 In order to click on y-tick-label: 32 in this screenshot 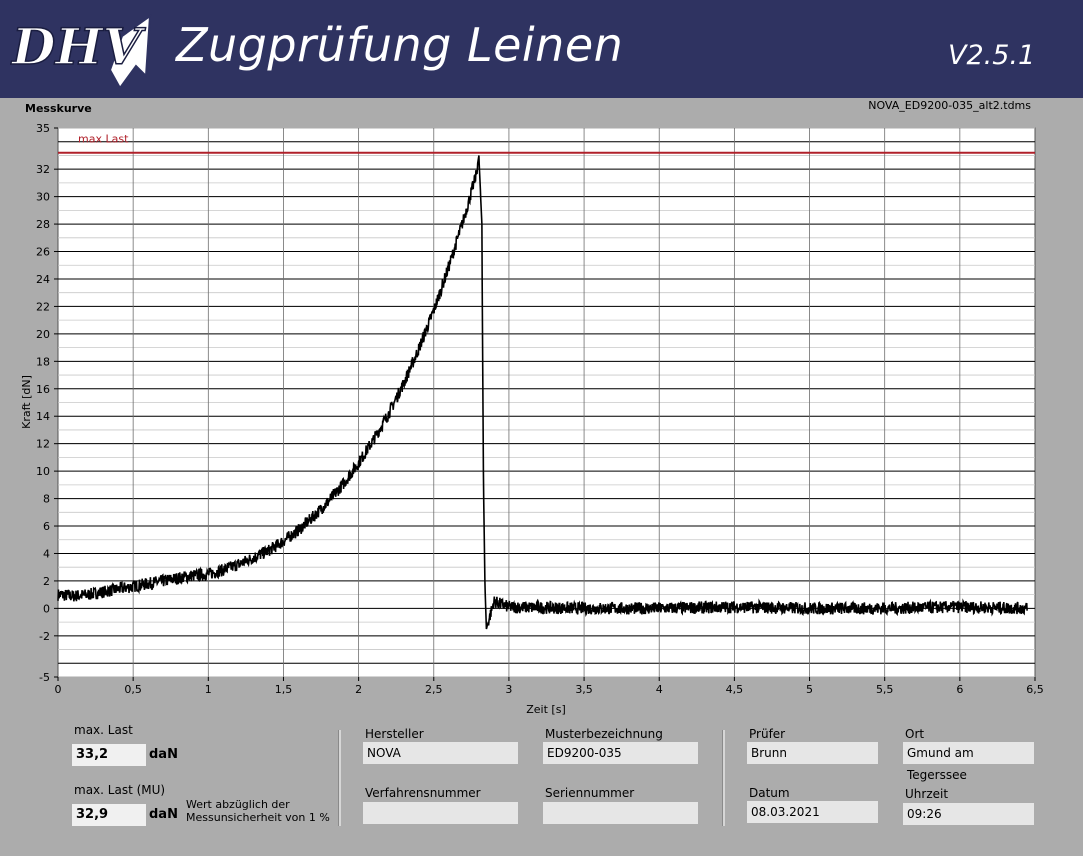, I will do `click(43, 169)`.